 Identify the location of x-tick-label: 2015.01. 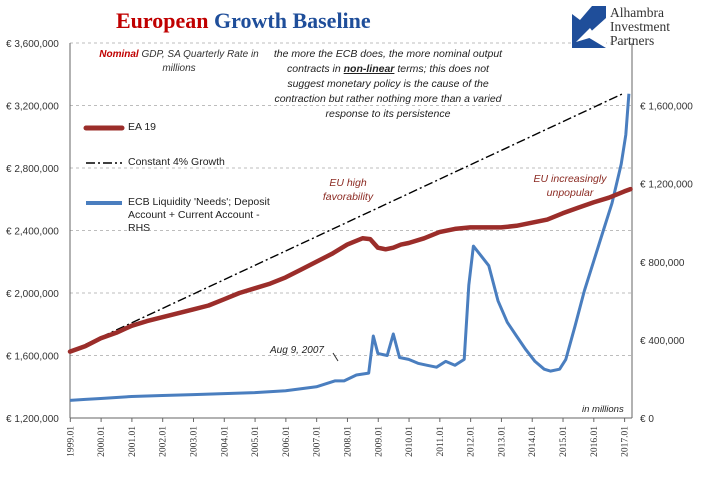
(564, 441).